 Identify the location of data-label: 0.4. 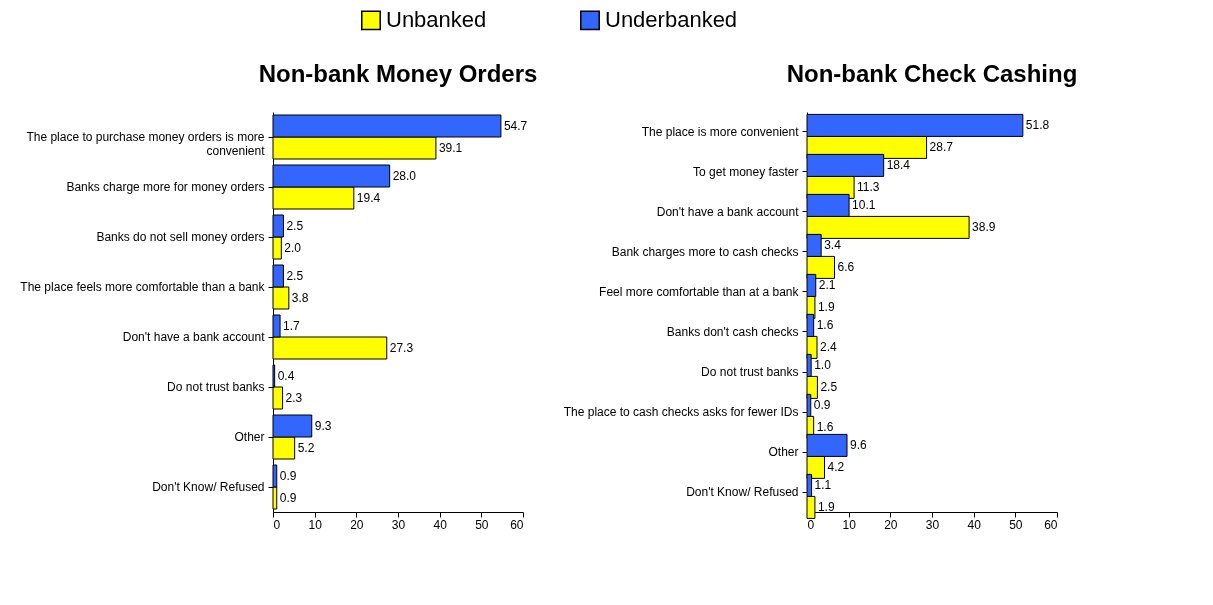
(286, 376).